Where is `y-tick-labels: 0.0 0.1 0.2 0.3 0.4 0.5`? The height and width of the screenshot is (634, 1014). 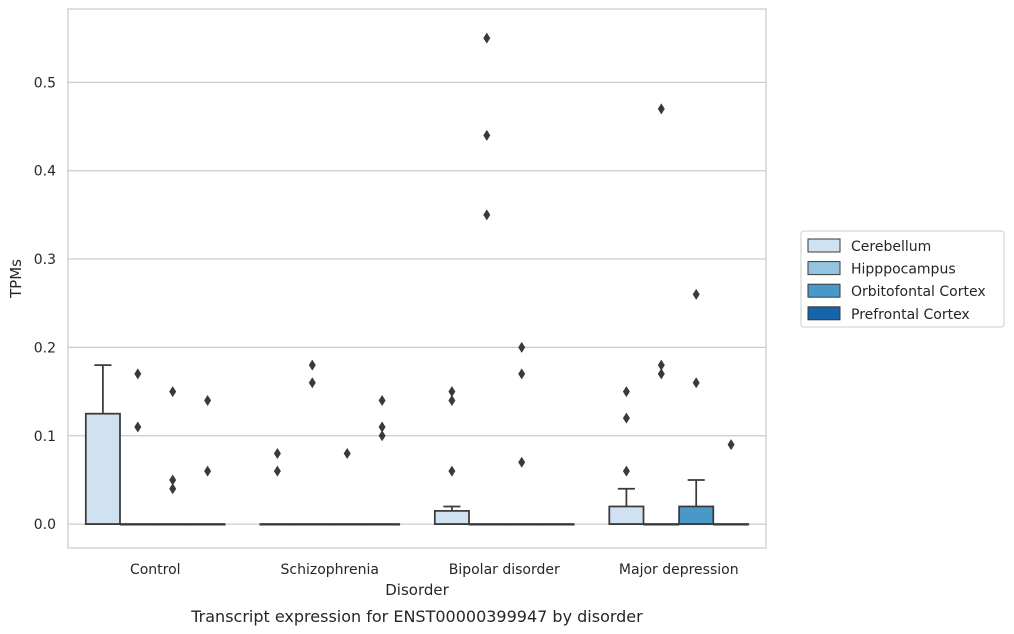 y-tick-labels: 0.0 0.1 0.2 0.3 0.4 0.5 is located at coordinates (45, 304).